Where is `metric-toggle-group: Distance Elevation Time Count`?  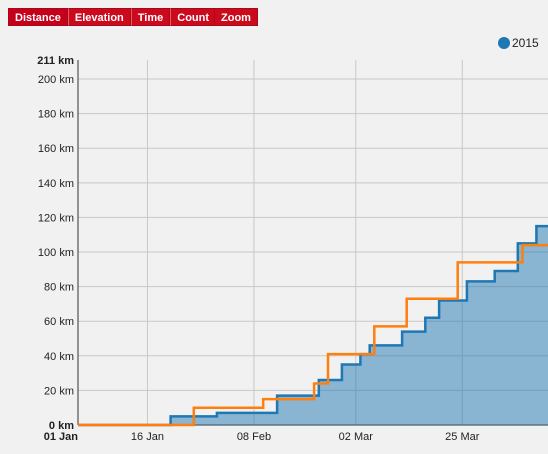
metric-toggle-group: Distance Elevation Time Count is located at coordinates (112, 17).